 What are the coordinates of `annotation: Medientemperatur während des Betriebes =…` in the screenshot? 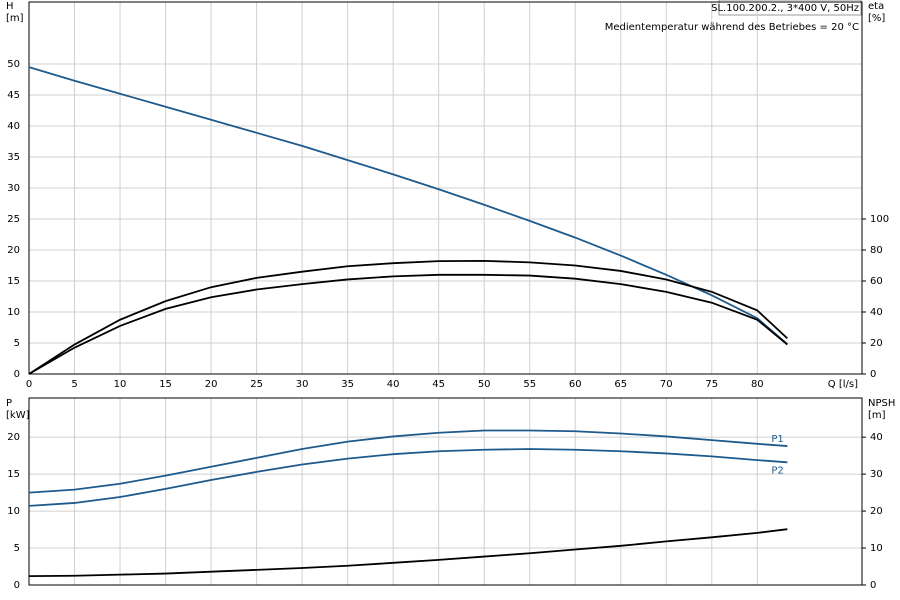 It's located at (732, 27).